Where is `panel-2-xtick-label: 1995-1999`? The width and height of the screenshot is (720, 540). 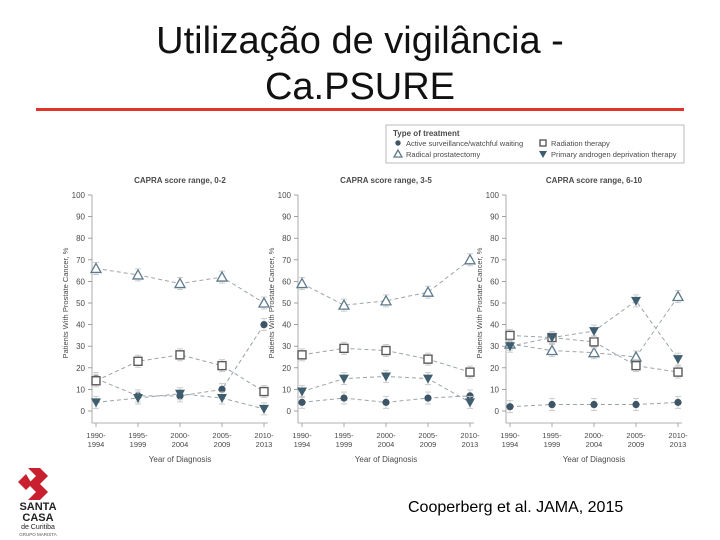
panel-2-xtick-label: 1995-1999 is located at coordinates (344, 440).